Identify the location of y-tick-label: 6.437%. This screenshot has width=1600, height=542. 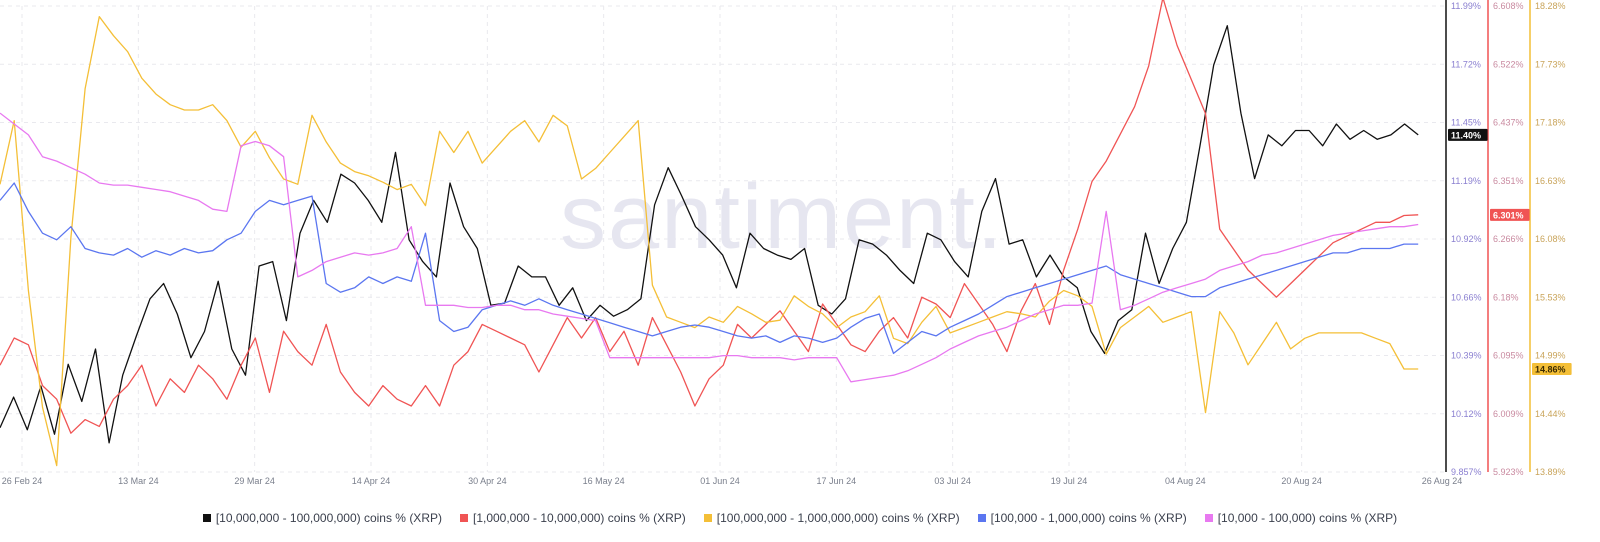
(1508, 123).